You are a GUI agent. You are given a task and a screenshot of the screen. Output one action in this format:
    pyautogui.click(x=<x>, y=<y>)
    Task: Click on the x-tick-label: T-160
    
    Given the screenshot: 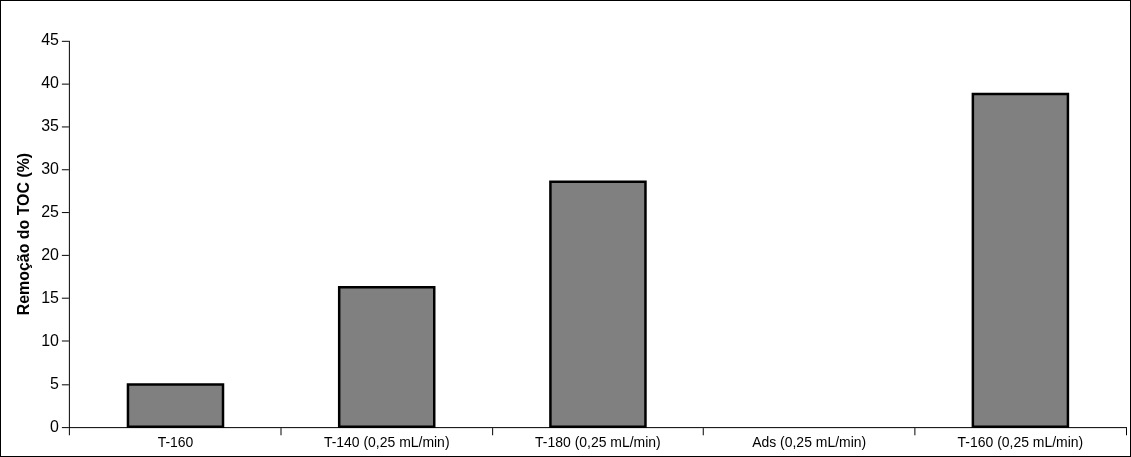 What is the action you would take?
    pyautogui.click(x=175, y=442)
    